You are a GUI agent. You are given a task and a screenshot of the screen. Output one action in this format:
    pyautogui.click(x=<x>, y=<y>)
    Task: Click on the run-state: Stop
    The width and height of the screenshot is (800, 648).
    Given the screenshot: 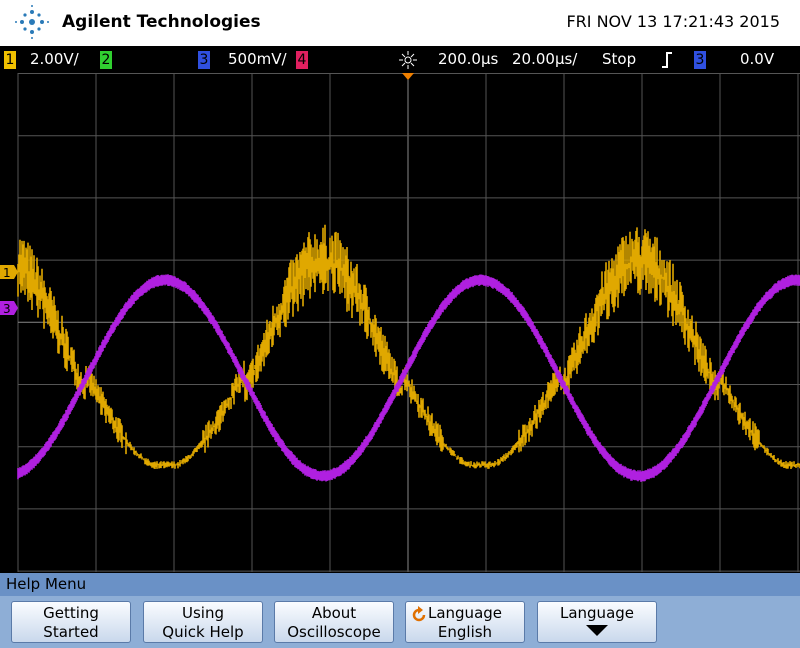 What is the action you would take?
    pyautogui.click(x=619, y=59)
    